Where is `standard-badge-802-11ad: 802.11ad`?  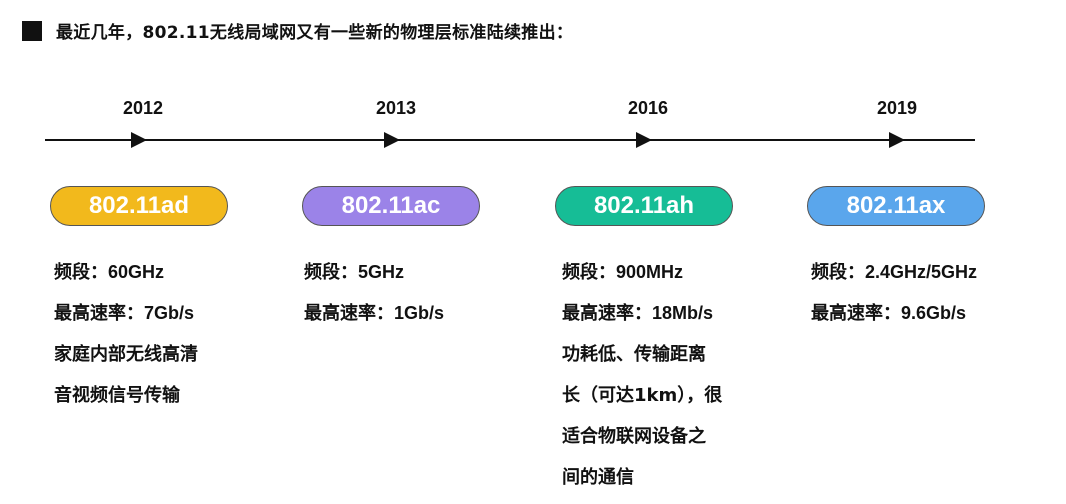
standard-badge-802-11ad: 802.11ad is located at coordinates (139, 206).